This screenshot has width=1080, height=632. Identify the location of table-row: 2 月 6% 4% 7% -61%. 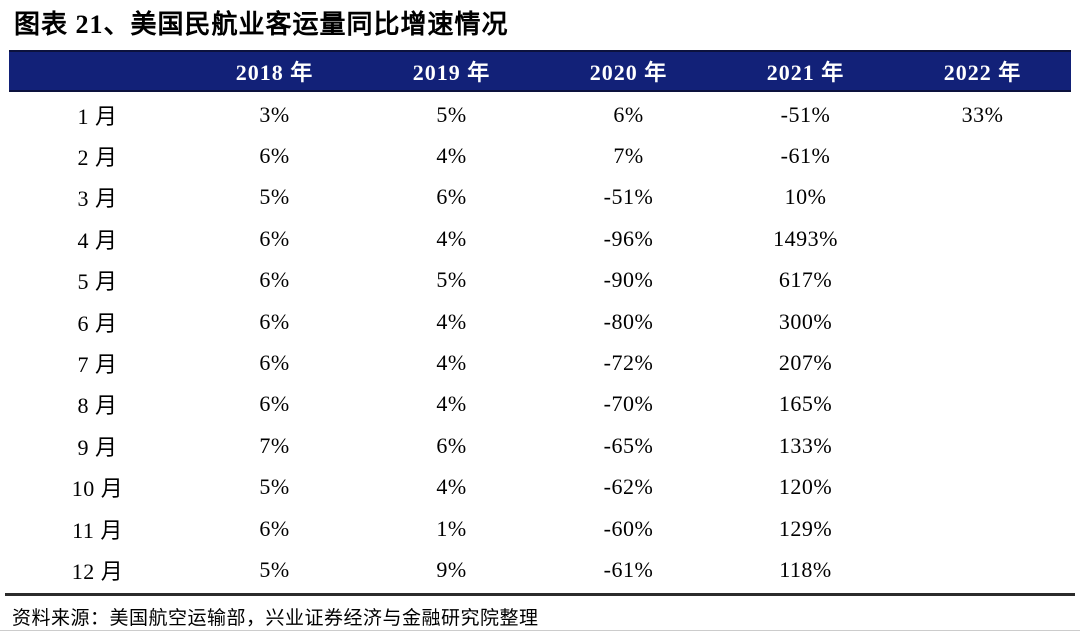
(540, 155).